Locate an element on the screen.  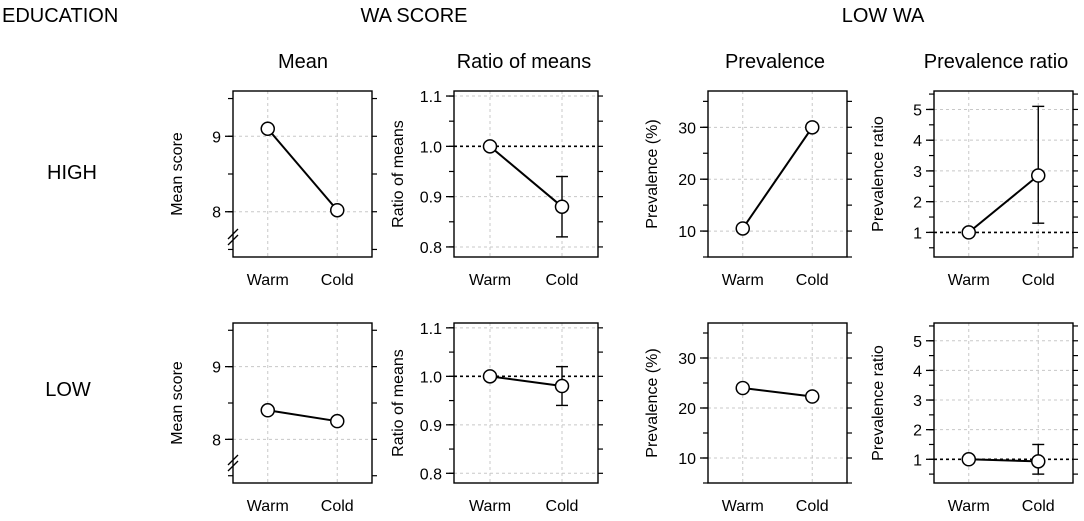
chart-panel-high-ratio: 0.8 0.9 1.0 1.1 Ratio of means Warm Cold is located at coordinates (496, 189).